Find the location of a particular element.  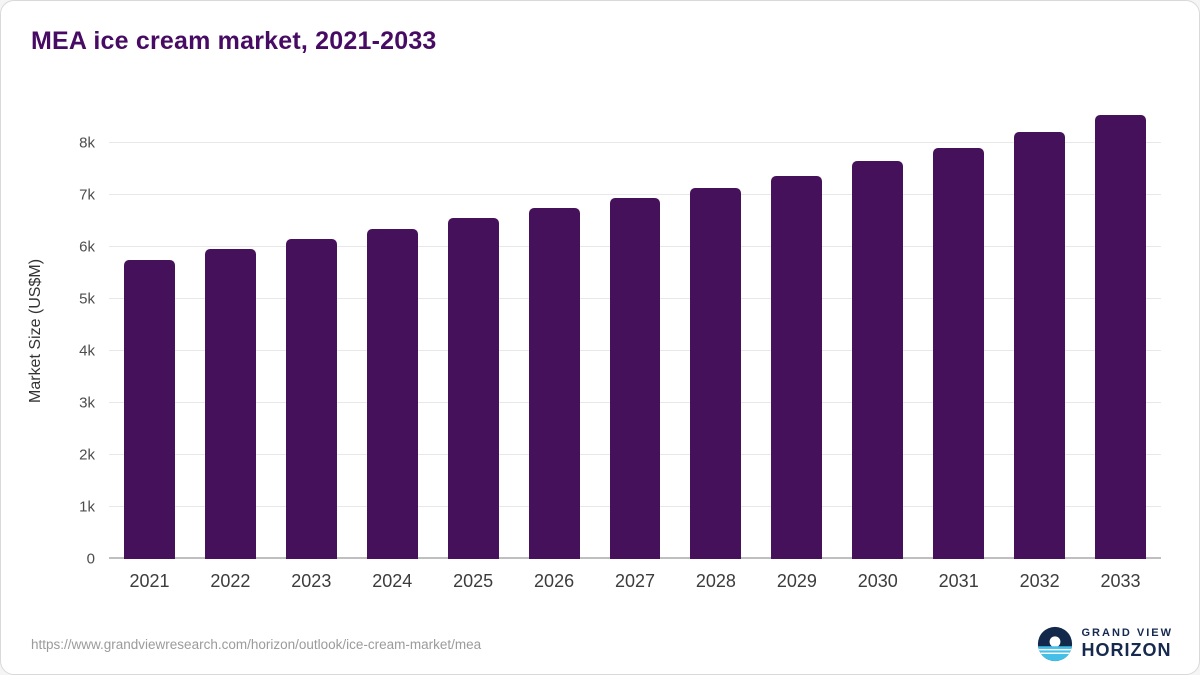

bar-2022 is located at coordinates (230, 404).